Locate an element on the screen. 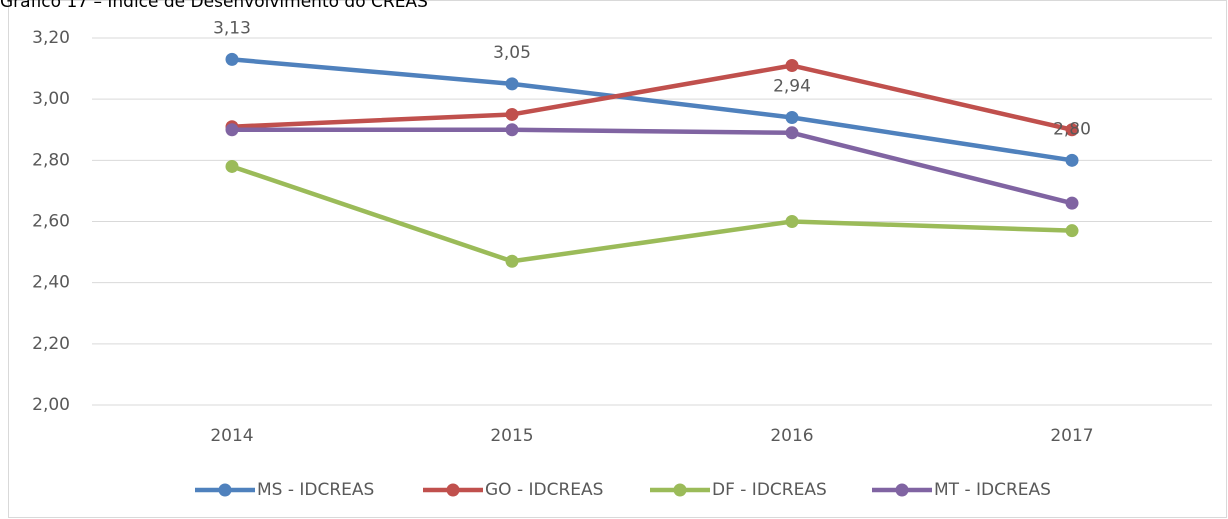 This screenshot has height=519, width=1228. y-tick-label: 3,20 is located at coordinates (51, 38).